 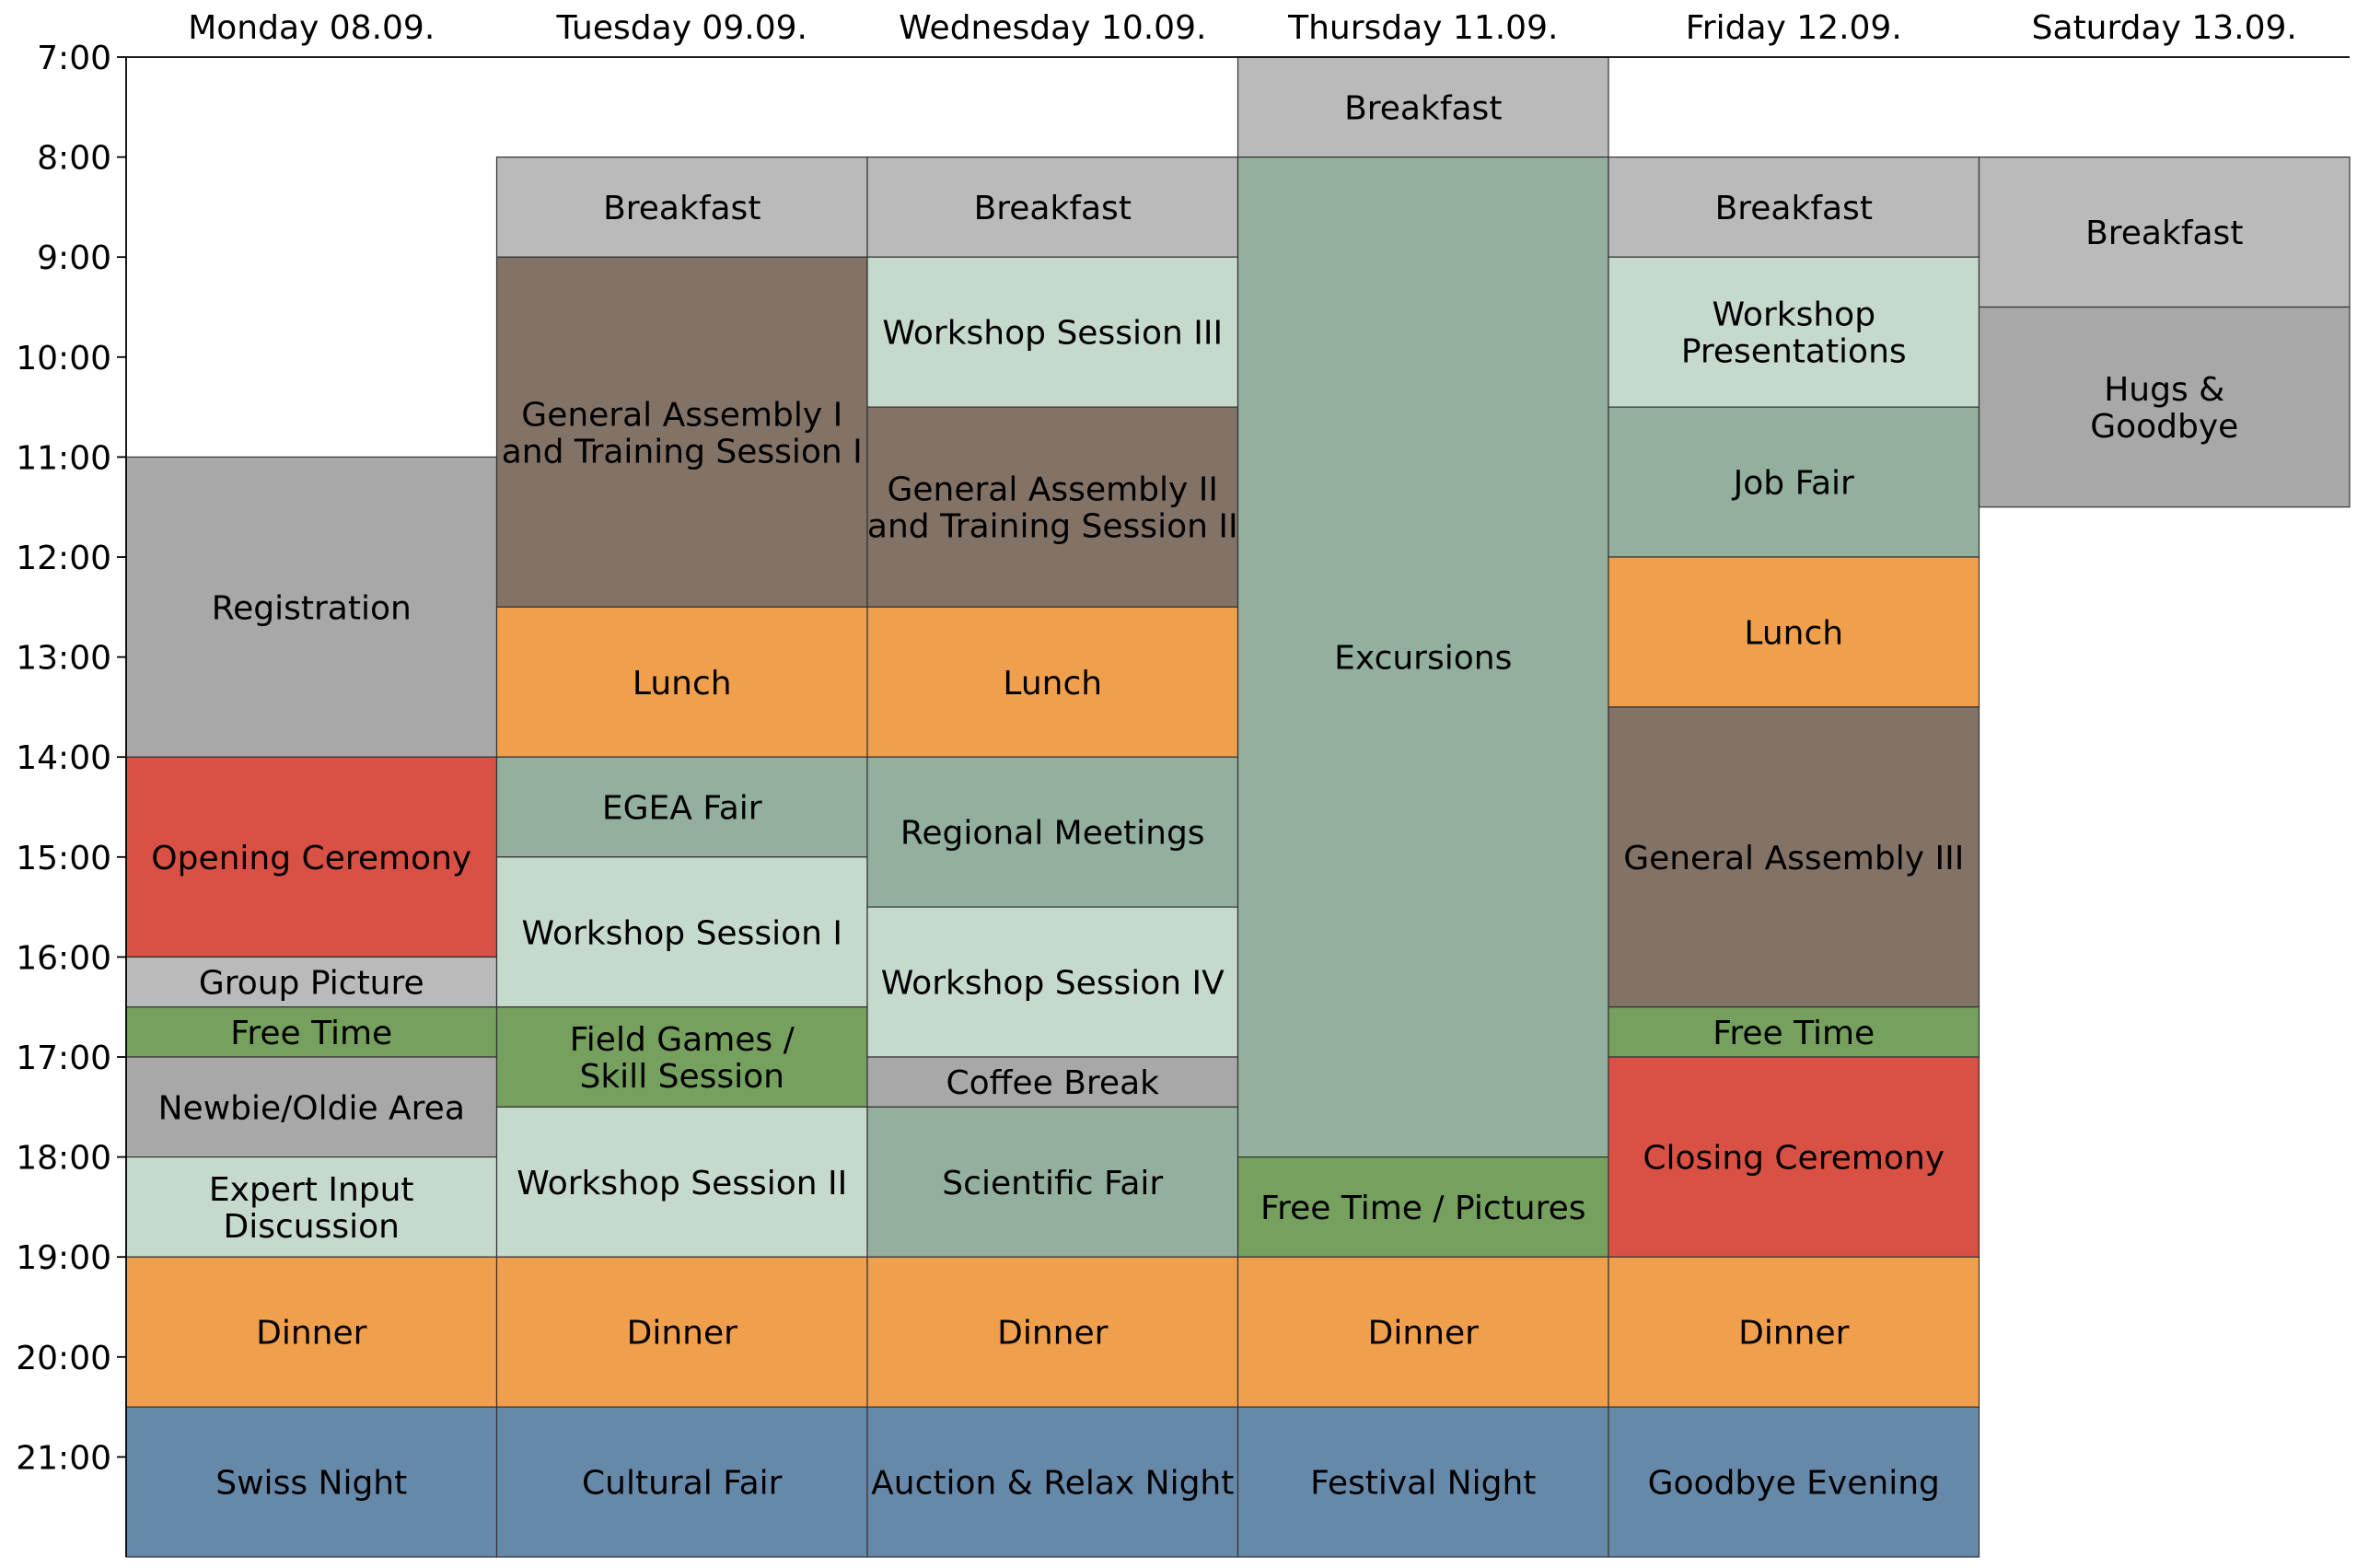 I want to click on event-friday-12-09-job-fair: Job Fair, so click(x=1794, y=482).